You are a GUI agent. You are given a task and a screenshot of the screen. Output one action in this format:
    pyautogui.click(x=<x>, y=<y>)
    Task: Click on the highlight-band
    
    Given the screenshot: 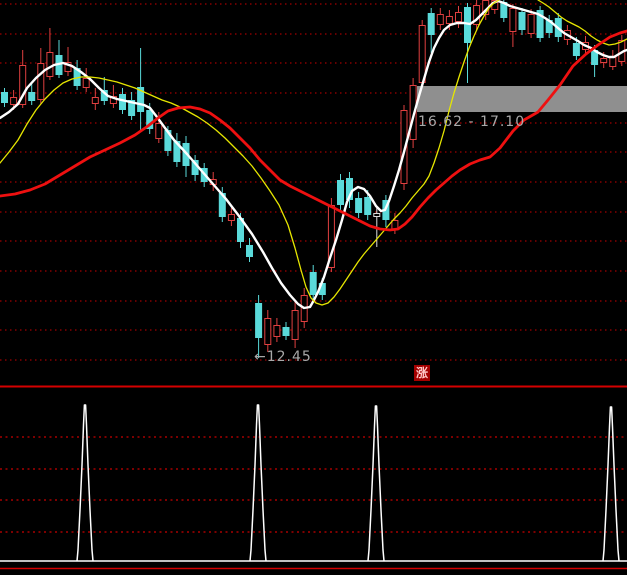 What is the action you would take?
    pyautogui.click(x=522, y=99)
    